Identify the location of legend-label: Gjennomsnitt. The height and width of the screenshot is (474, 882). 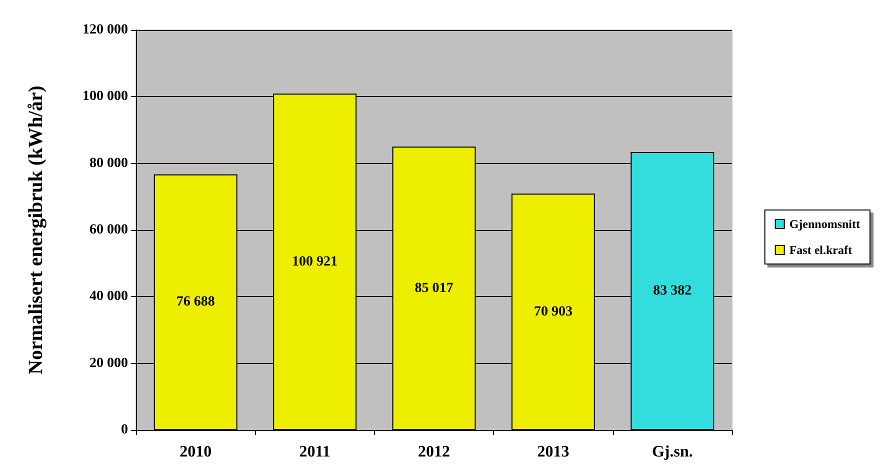
(824, 224).